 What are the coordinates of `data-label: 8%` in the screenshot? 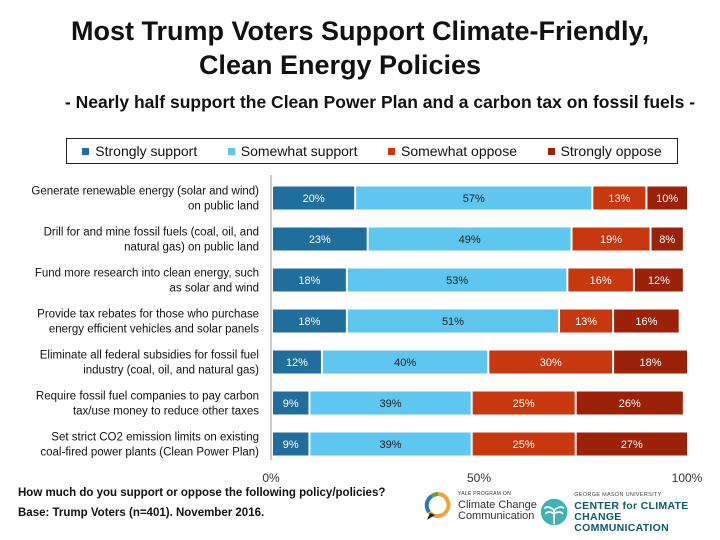 It's located at (667, 240).